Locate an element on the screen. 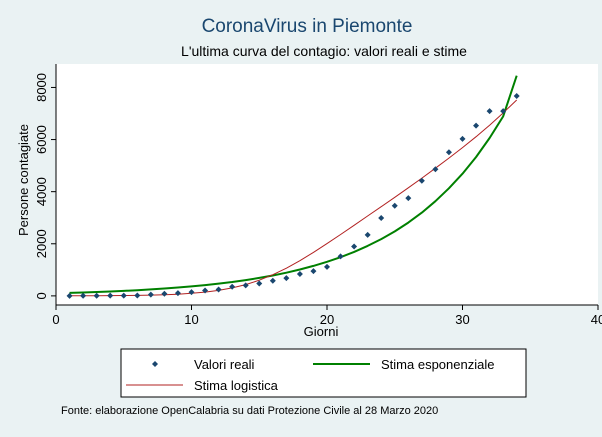 This screenshot has height=437, width=602. y-tick-label: 4000 is located at coordinates (41, 191).